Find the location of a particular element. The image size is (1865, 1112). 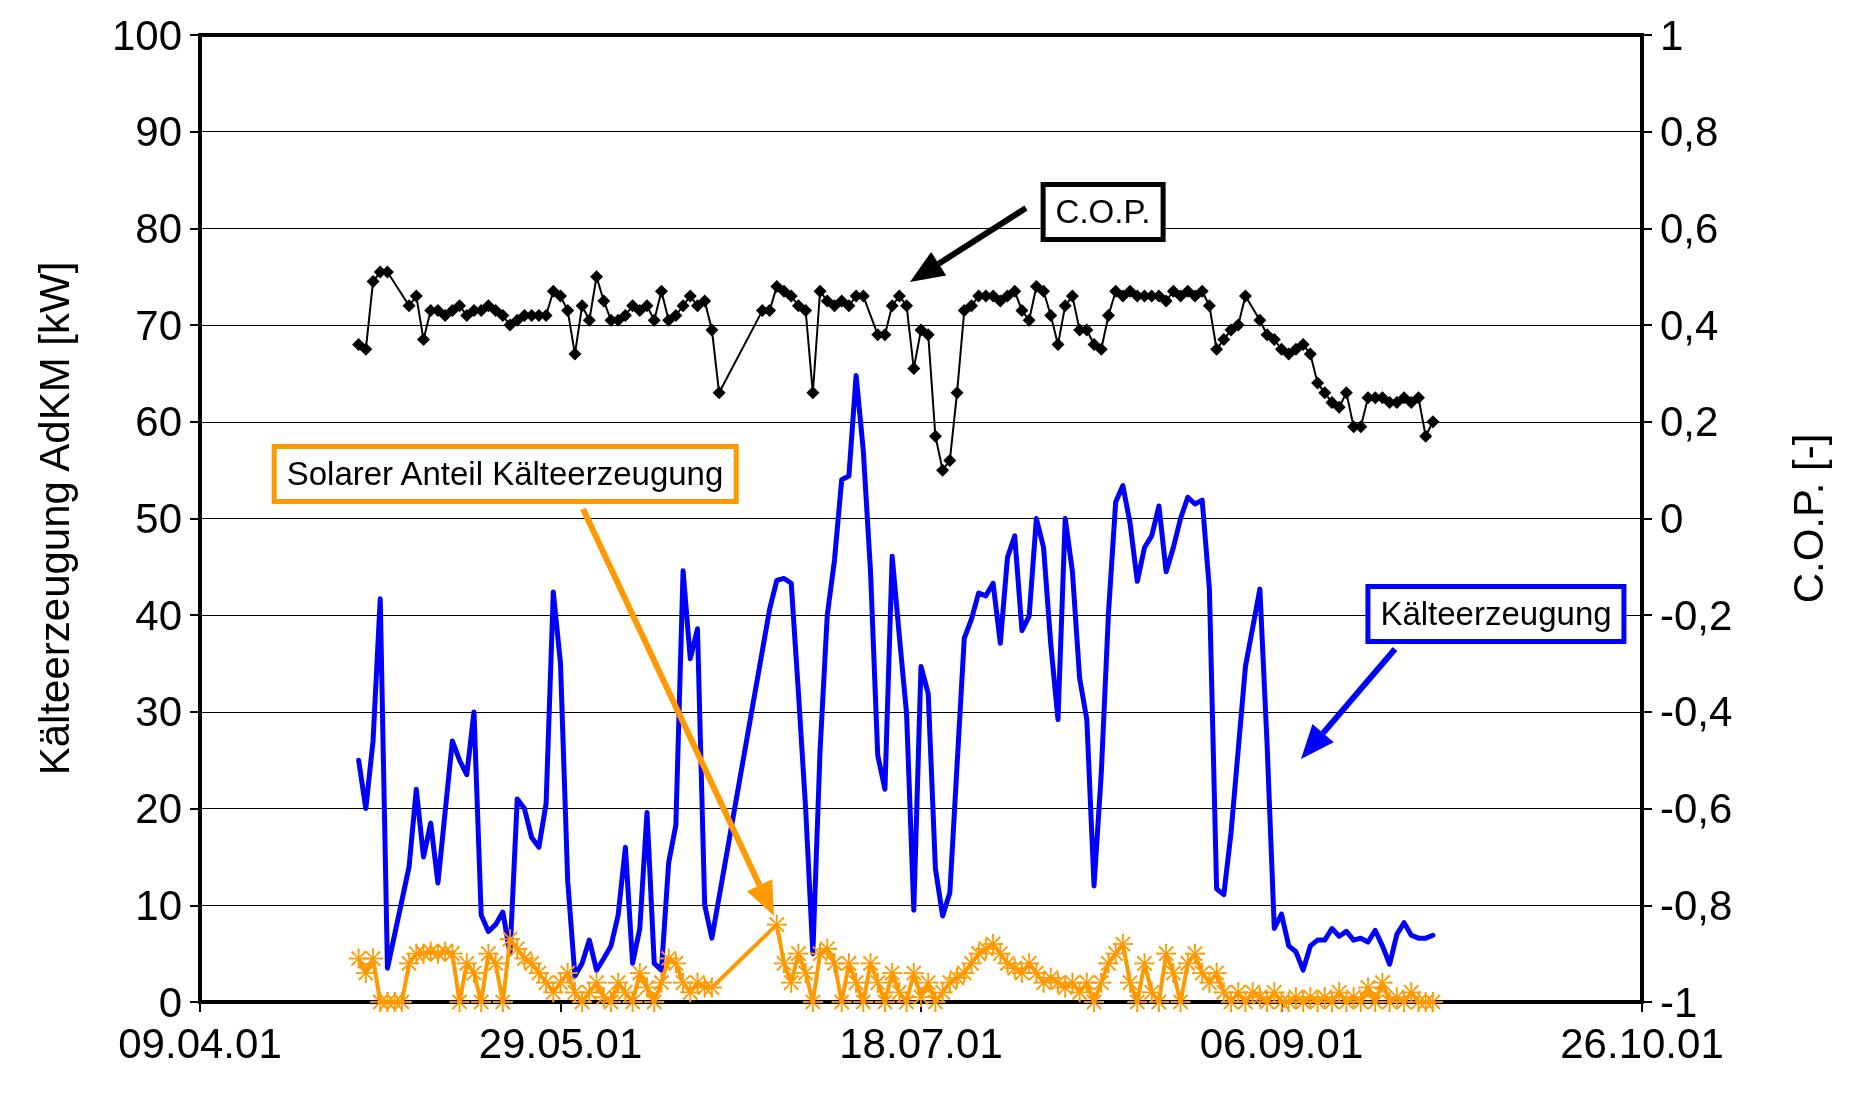

callout-box: Kälteerzeugung is located at coordinates (1496, 614).